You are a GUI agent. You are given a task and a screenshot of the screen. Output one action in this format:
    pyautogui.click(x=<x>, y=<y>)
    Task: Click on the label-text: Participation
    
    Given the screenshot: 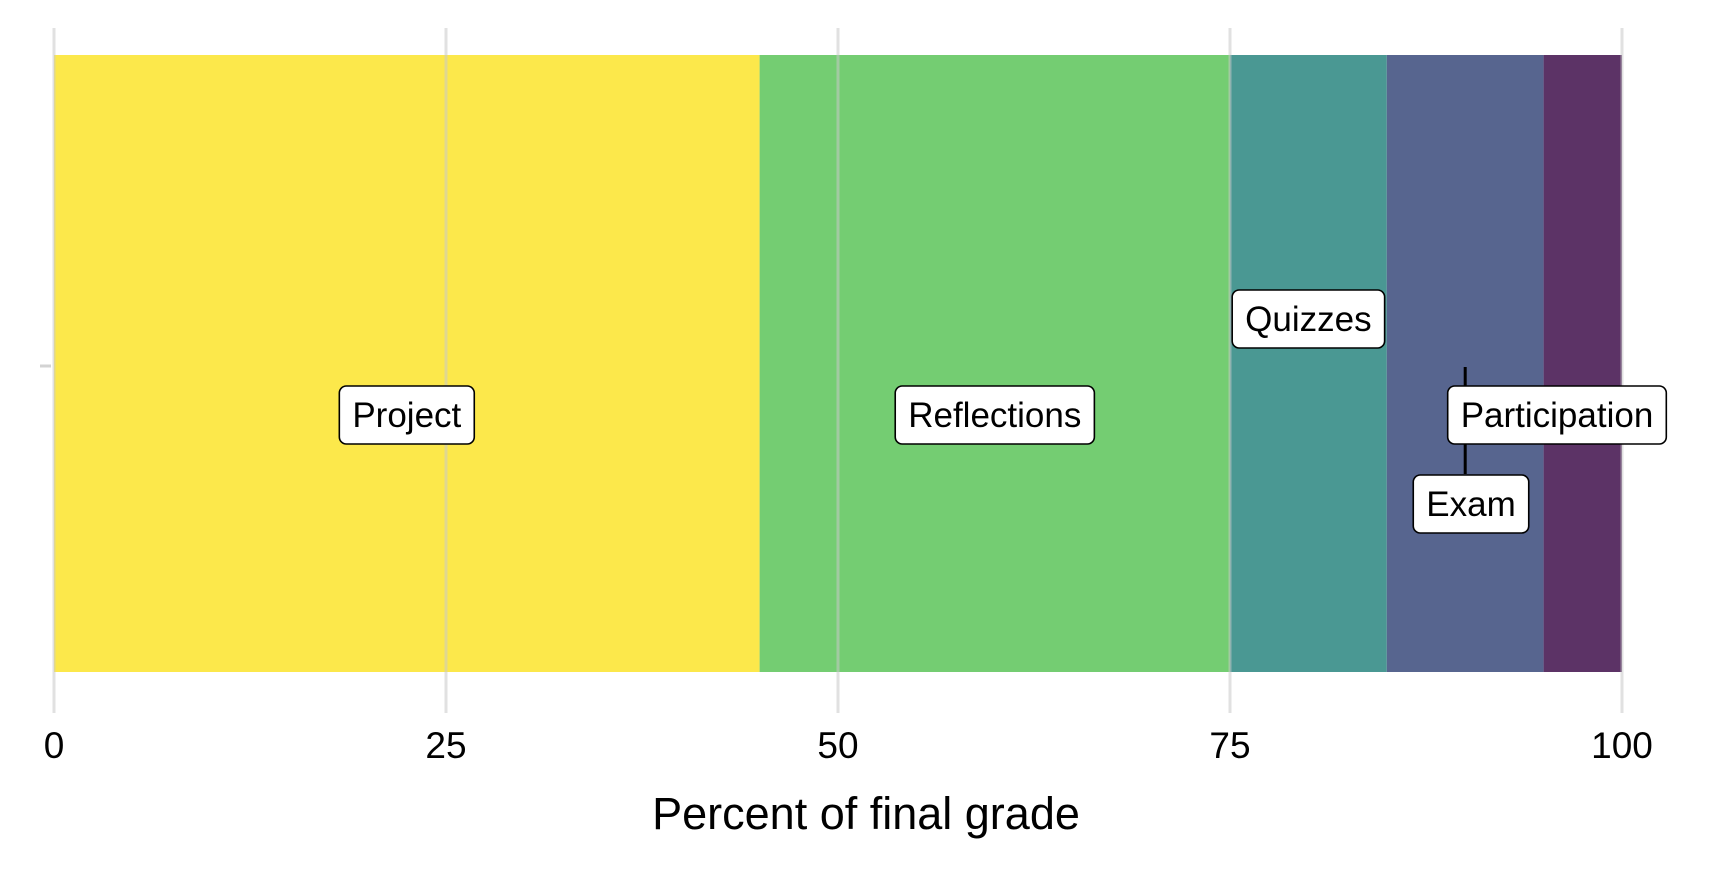 What is the action you would take?
    pyautogui.click(x=1557, y=415)
    